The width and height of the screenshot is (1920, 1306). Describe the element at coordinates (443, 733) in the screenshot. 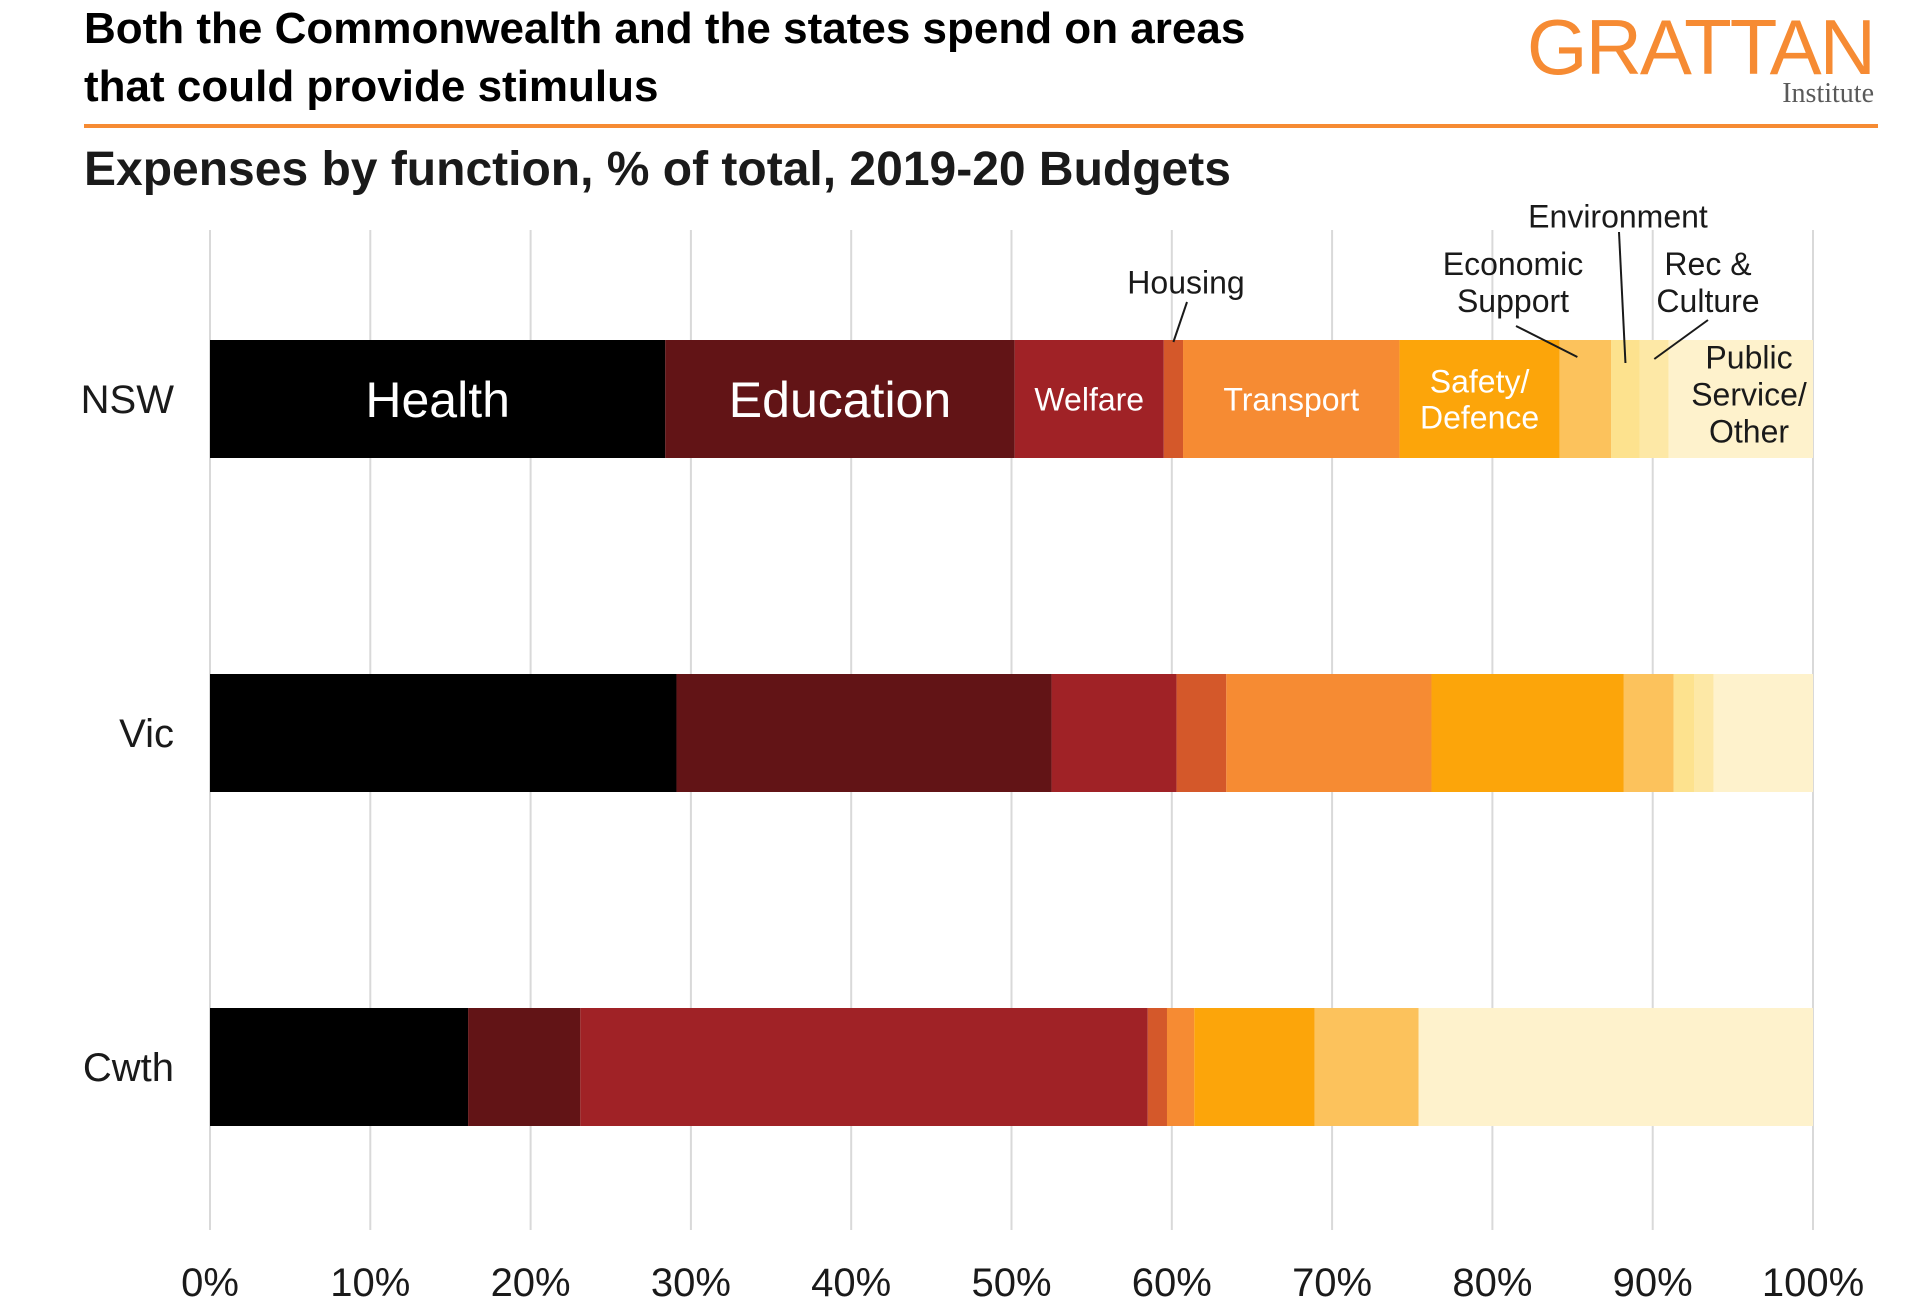

I see `bar-vic-health` at that location.